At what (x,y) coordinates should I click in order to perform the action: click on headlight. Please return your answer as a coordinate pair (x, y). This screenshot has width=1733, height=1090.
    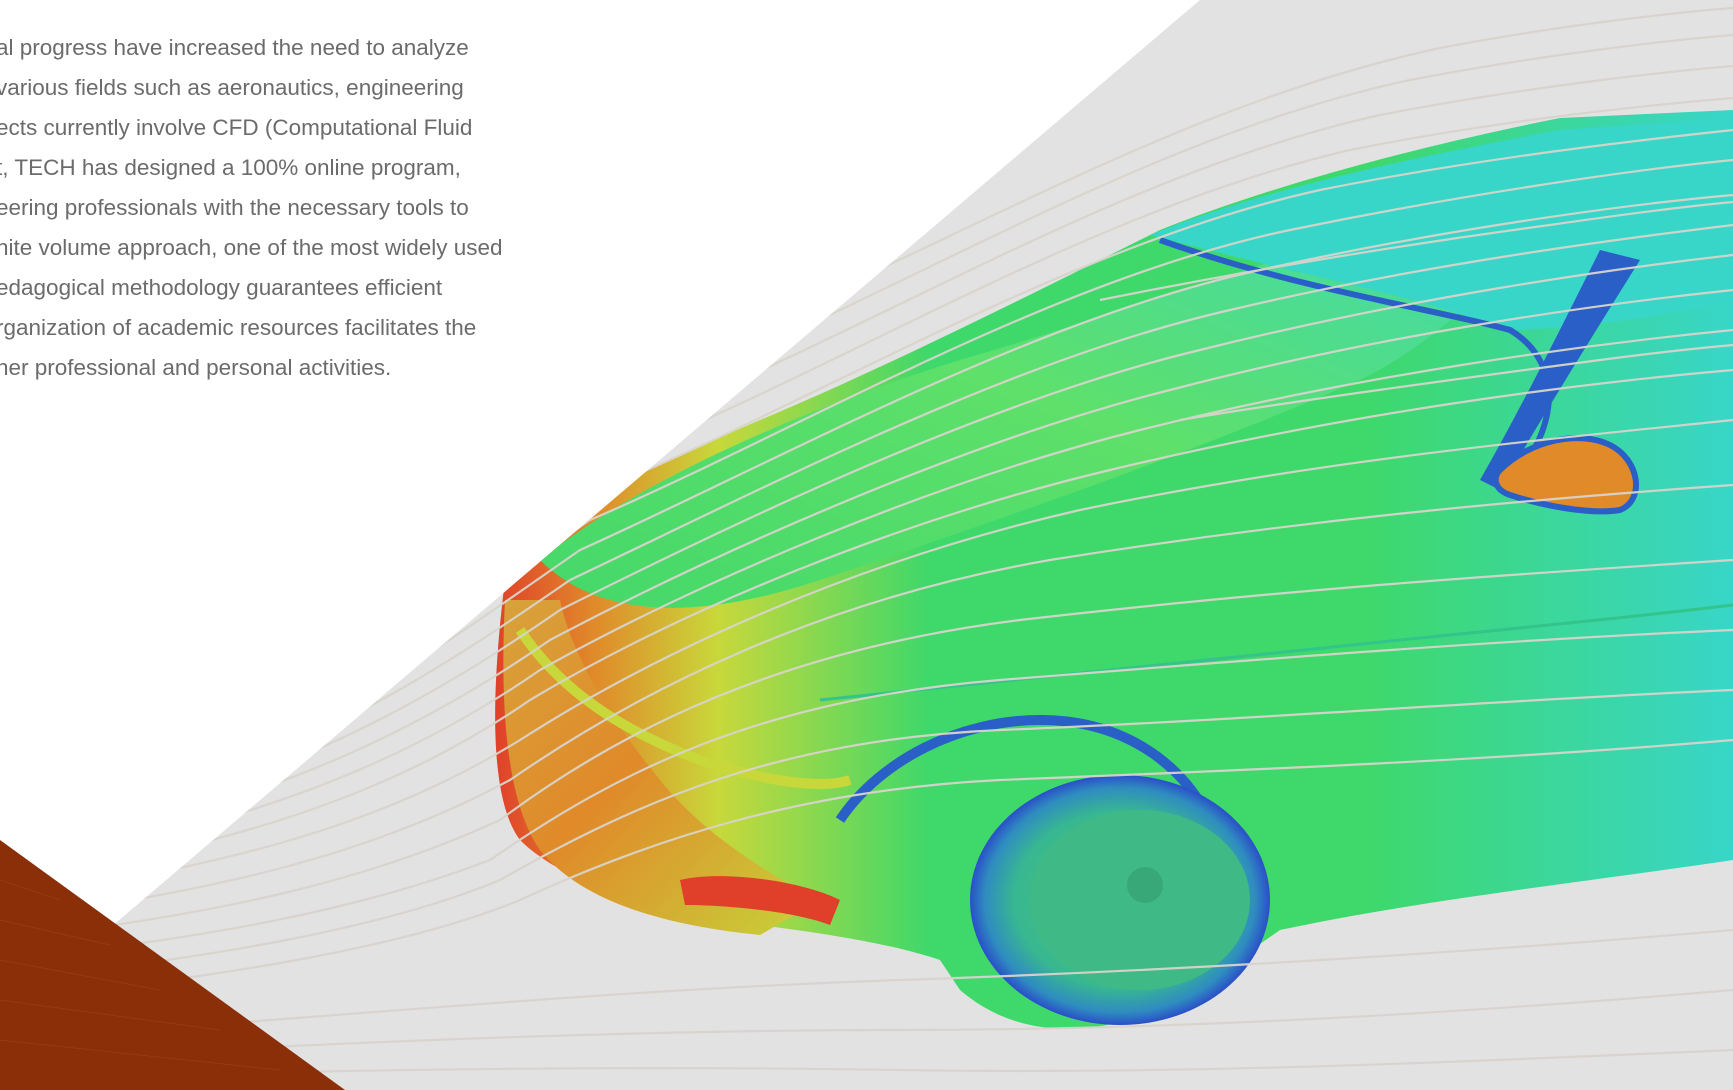
    Looking at the image, I should click on (683, 708).